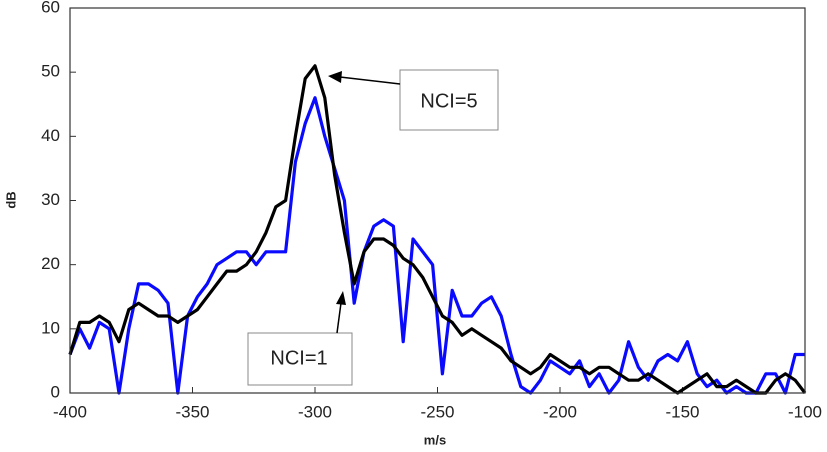 This screenshot has width=827, height=452. What do you see at coordinates (50, 327) in the screenshot?
I see `y-tick-label: 10` at bounding box center [50, 327].